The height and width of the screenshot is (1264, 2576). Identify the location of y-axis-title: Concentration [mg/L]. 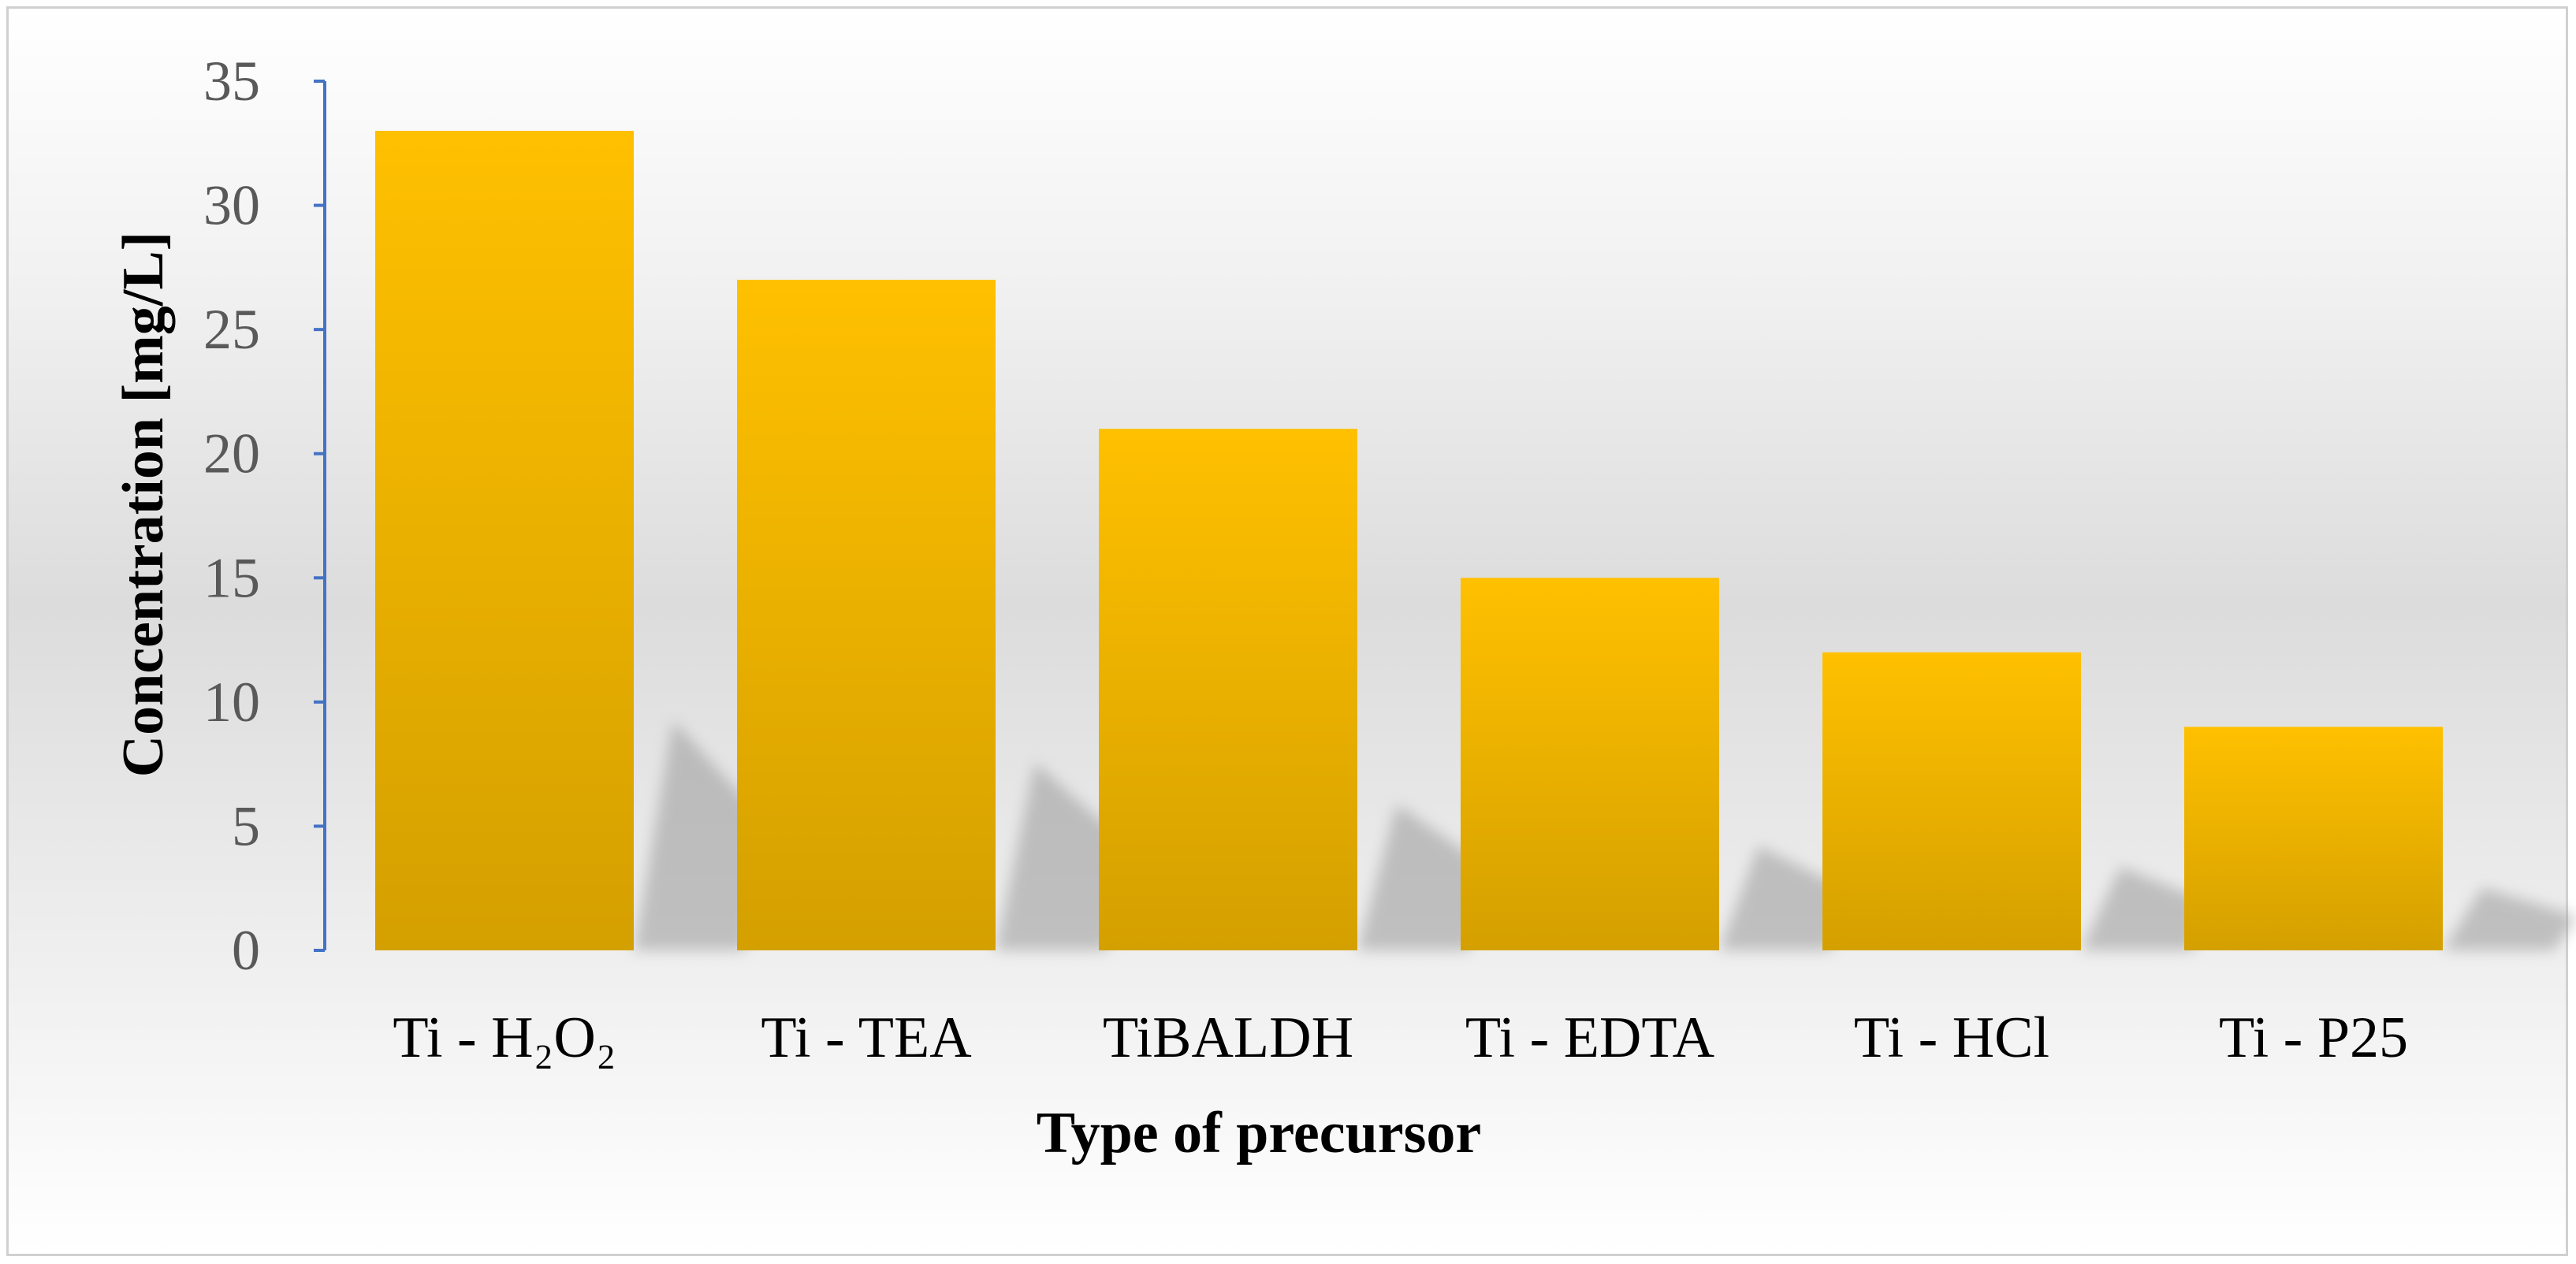
(143, 505).